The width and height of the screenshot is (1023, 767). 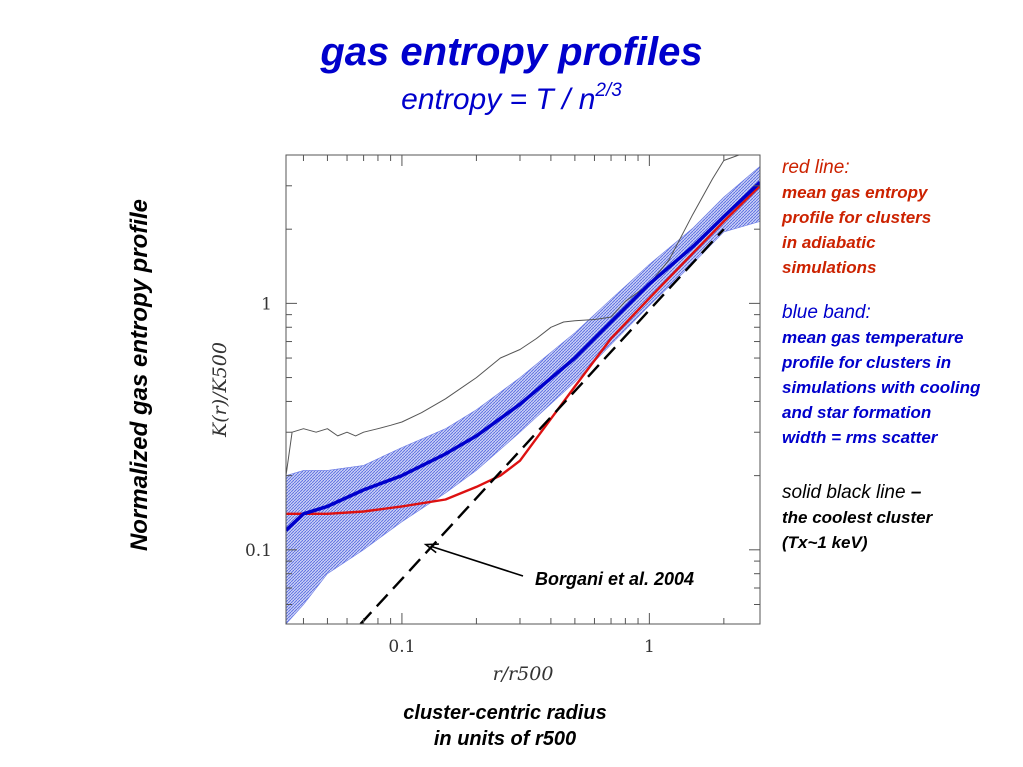 What do you see at coordinates (916, 492) in the screenshot?
I see `legend-black-dash: –` at bounding box center [916, 492].